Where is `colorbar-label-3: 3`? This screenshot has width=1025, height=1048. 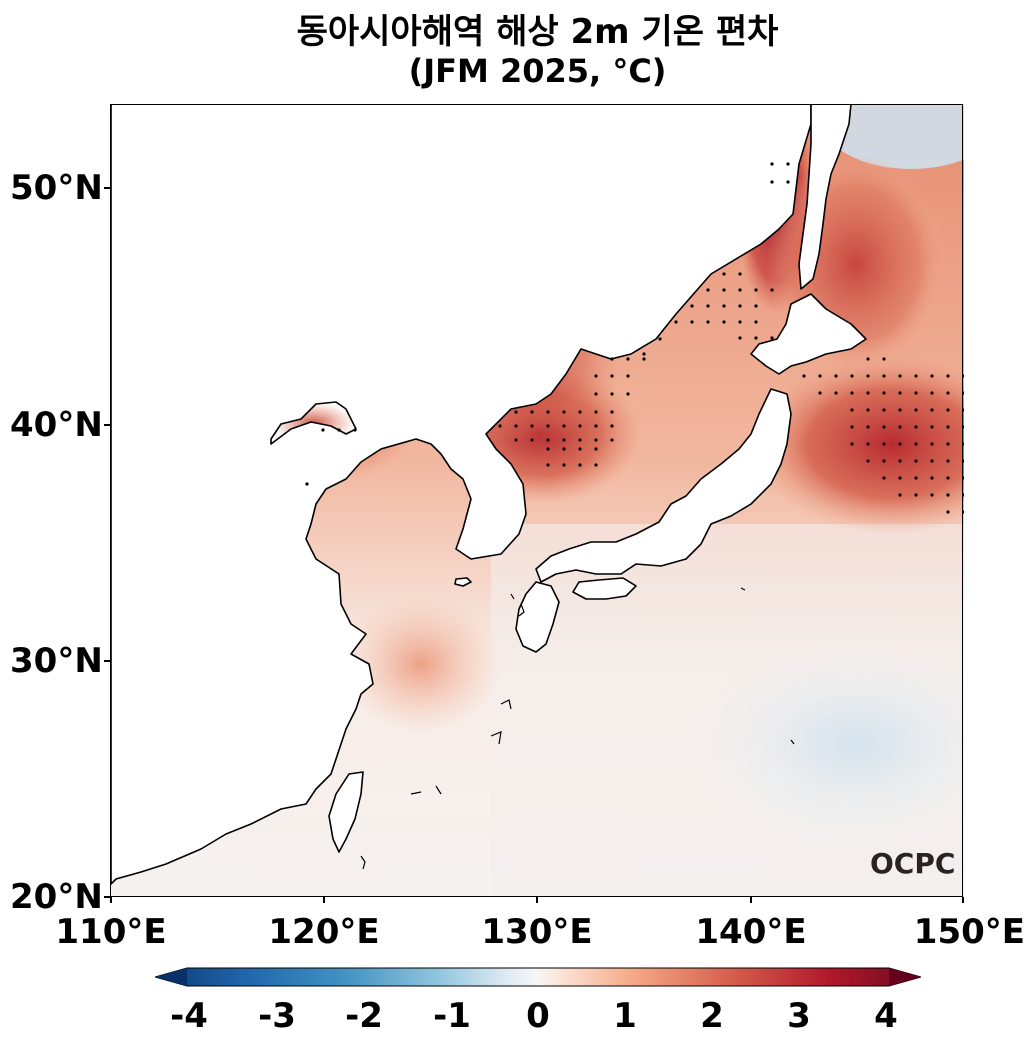 colorbar-label-3: 3 is located at coordinates (799, 1016).